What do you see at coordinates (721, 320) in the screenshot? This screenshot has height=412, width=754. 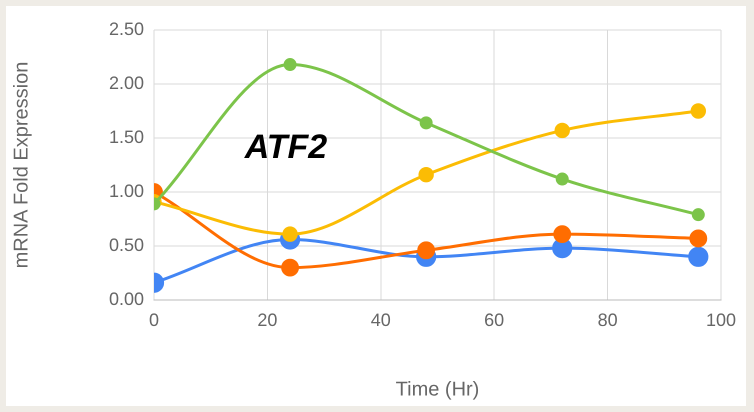 I see `x-tick-label: 100` at bounding box center [721, 320].